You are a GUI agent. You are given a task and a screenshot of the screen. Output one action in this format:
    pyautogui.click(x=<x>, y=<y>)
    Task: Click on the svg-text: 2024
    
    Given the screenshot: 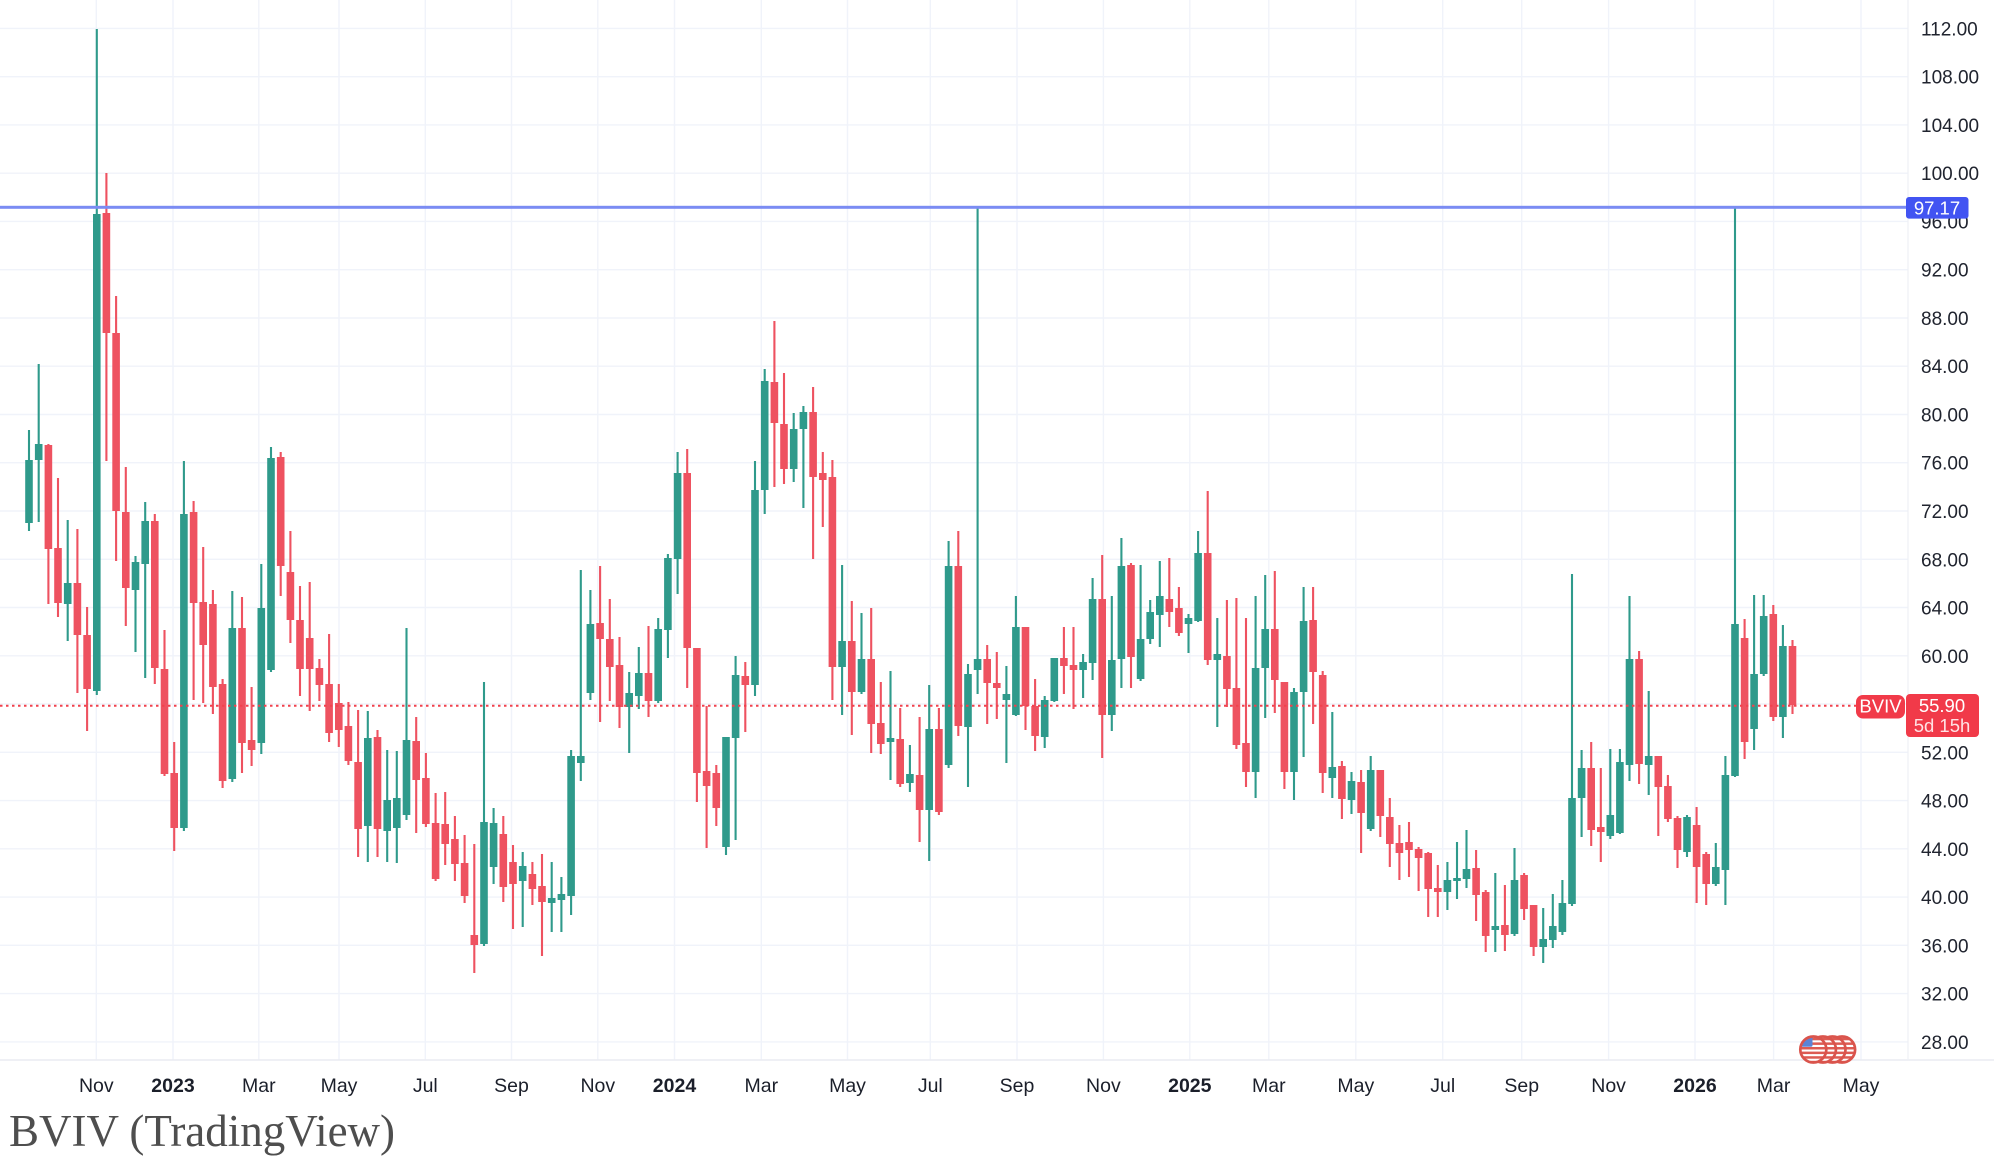 What is the action you would take?
    pyautogui.click(x=675, y=1086)
    